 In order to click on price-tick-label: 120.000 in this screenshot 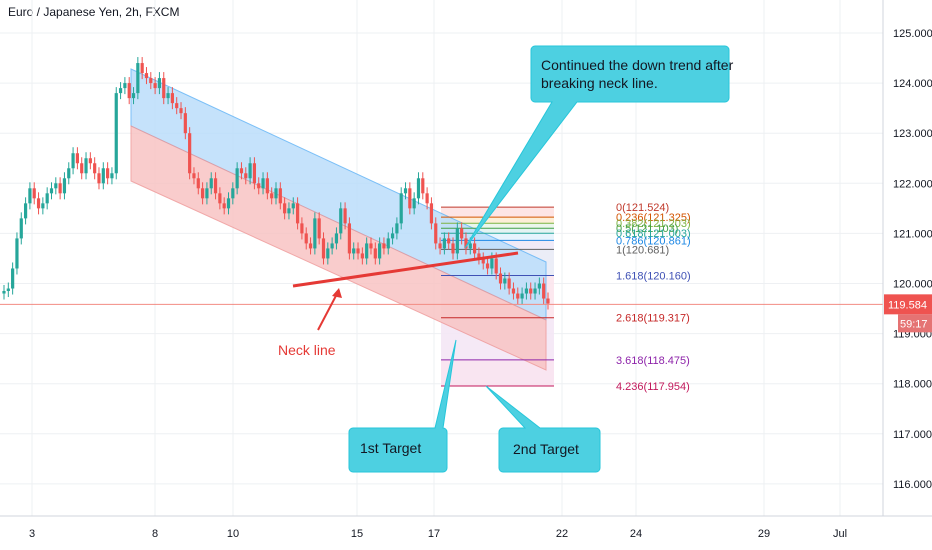, I will do `click(912, 285)`.